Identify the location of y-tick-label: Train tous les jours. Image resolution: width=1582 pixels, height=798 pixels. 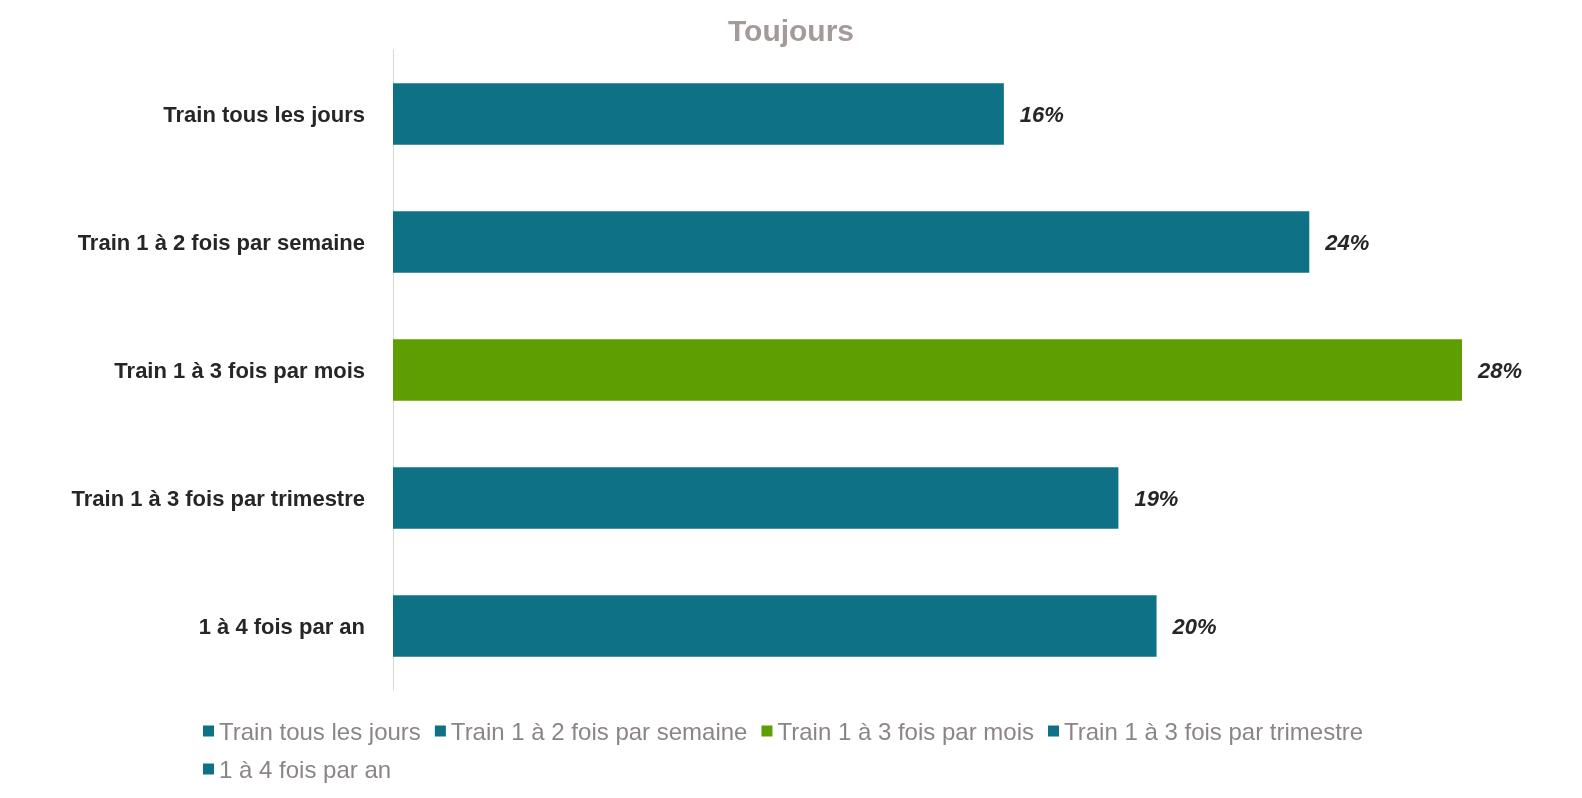
(264, 114).